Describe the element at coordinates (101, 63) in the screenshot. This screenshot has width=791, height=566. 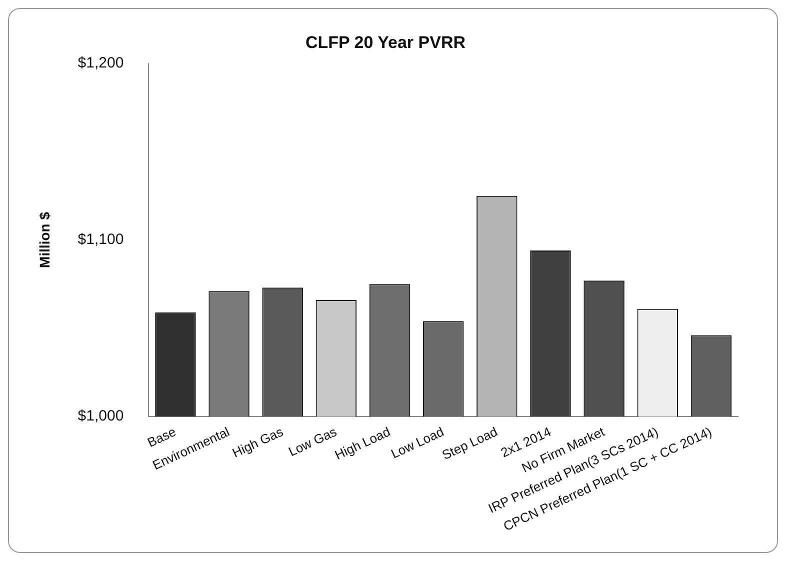
I see `y-tick-label: $1,200` at that location.